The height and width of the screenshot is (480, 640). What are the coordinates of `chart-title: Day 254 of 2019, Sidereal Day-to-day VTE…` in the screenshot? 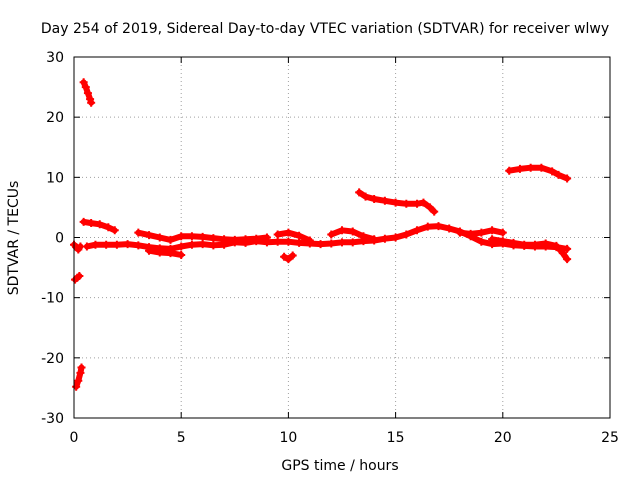 It's located at (325, 29).